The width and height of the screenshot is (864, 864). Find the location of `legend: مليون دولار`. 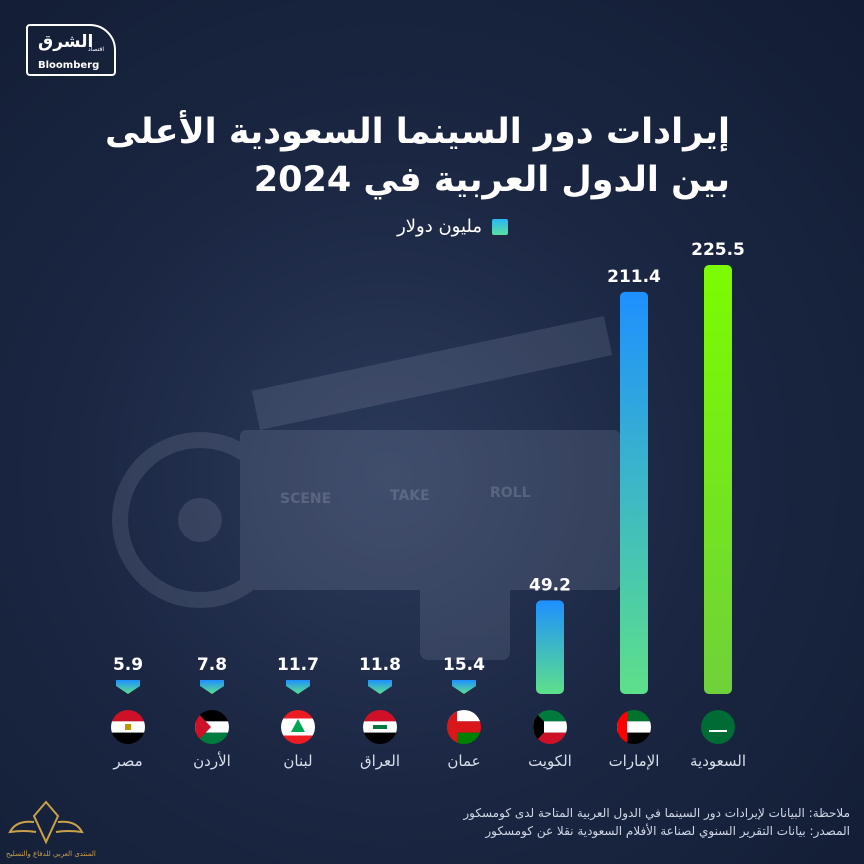

legend: مليون دولار is located at coordinates (452, 226).